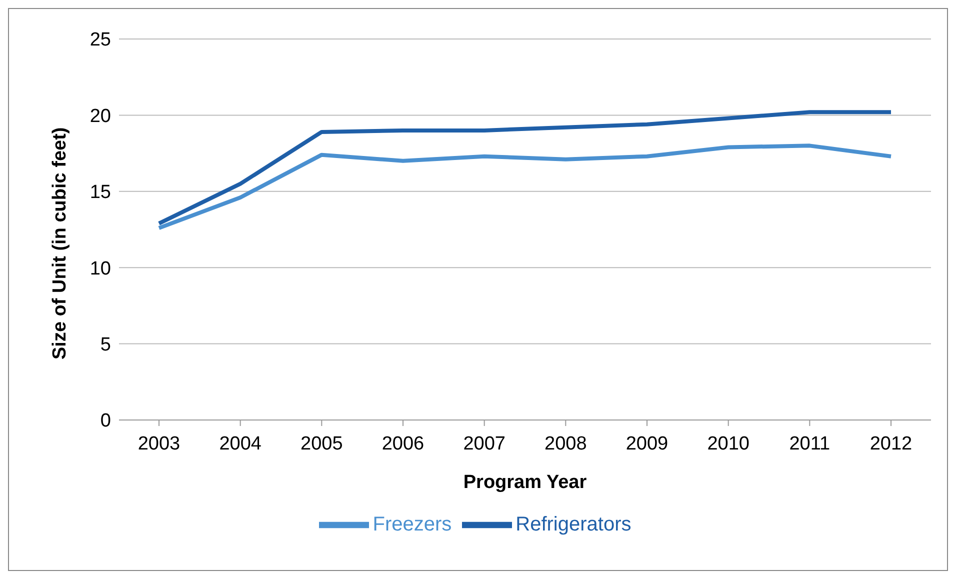 The image size is (956, 579). I want to click on x-tick-label: 2011, so click(809, 443).